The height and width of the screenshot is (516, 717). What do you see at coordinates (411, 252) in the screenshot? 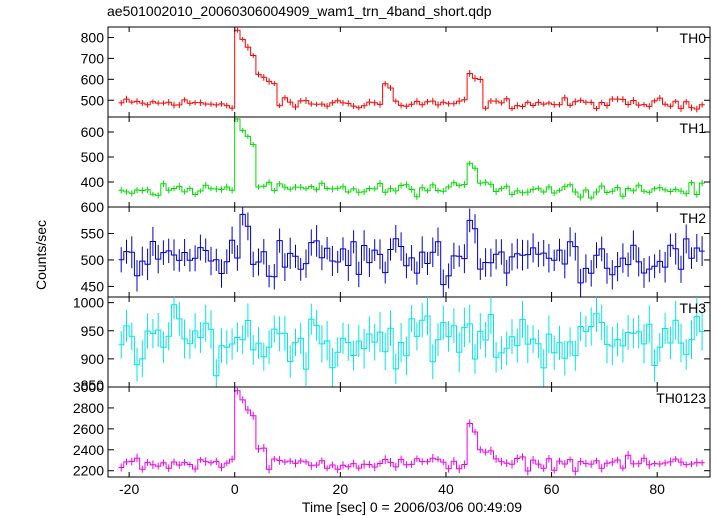
I see `series-th2` at bounding box center [411, 252].